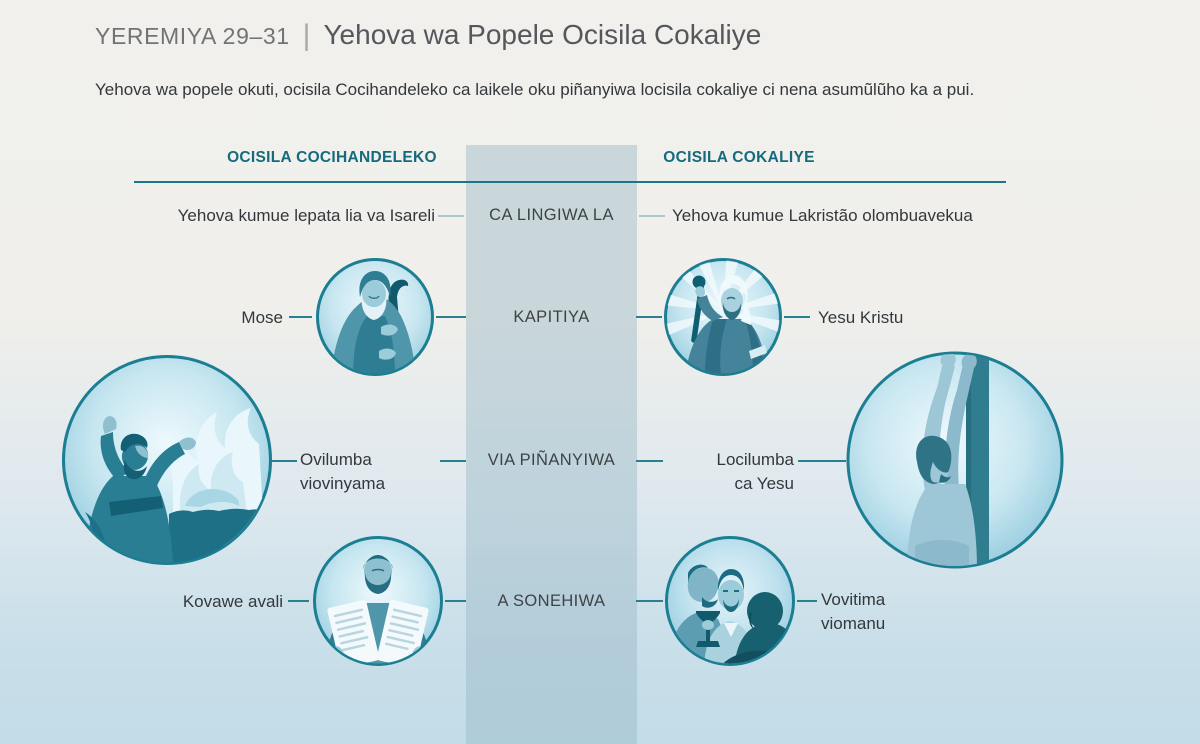 This screenshot has height=744, width=1200. What do you see at coordinates (853, 611) in the screenshot?
I see `row-written-right-label: Vovitima viomanu` at bounding box center [853, 611].